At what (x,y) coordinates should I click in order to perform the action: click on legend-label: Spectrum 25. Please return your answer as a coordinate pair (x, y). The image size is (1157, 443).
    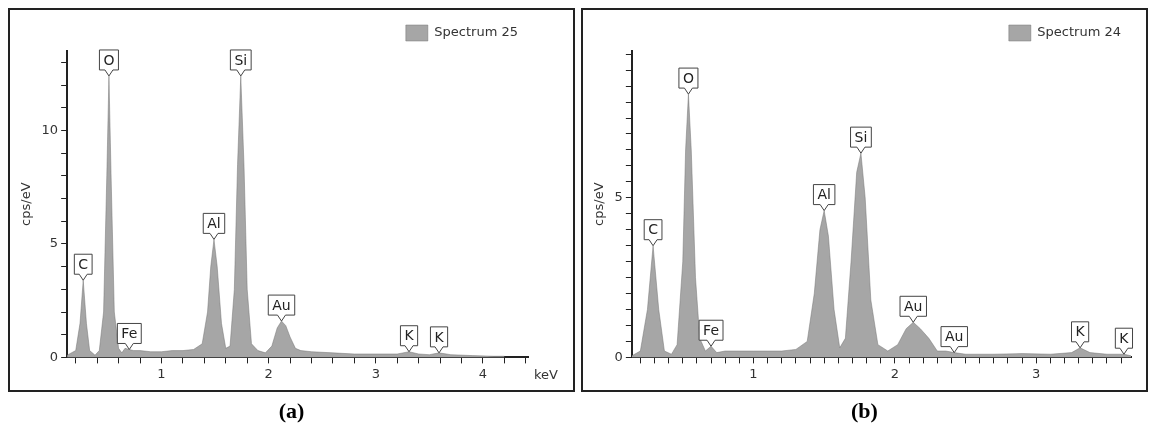
    Looking at the image, I should click on (476, 32).